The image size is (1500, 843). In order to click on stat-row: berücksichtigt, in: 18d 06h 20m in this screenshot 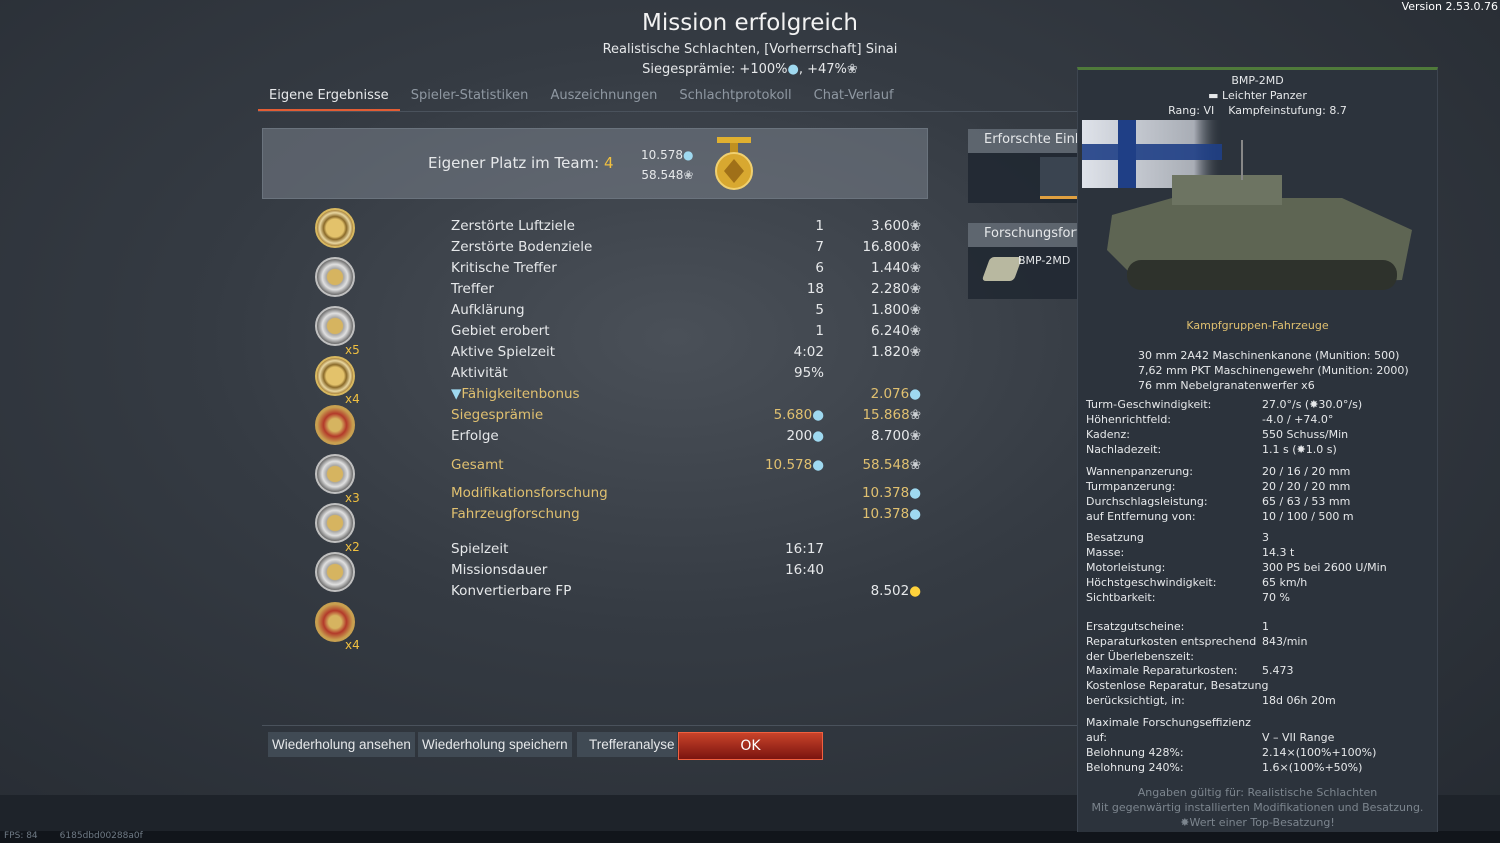, I will do `click(1258, 701)`.